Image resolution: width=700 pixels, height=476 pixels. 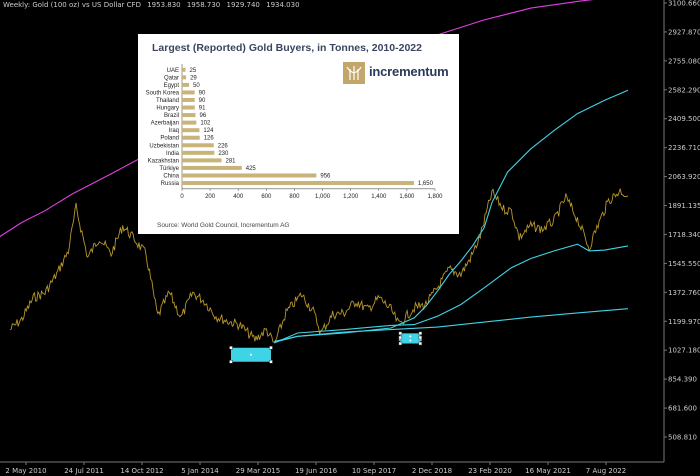 I want to click on bar-value-label: 1,650, so click(x=426, y=184).